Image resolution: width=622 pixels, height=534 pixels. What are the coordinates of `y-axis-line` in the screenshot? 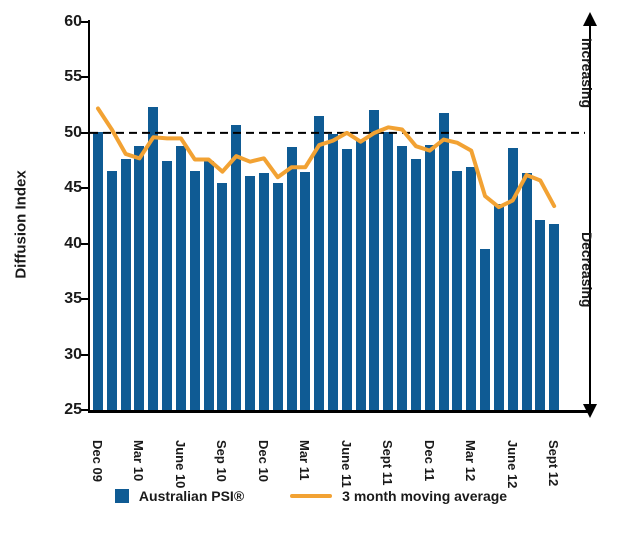 It's located at (89, 216).